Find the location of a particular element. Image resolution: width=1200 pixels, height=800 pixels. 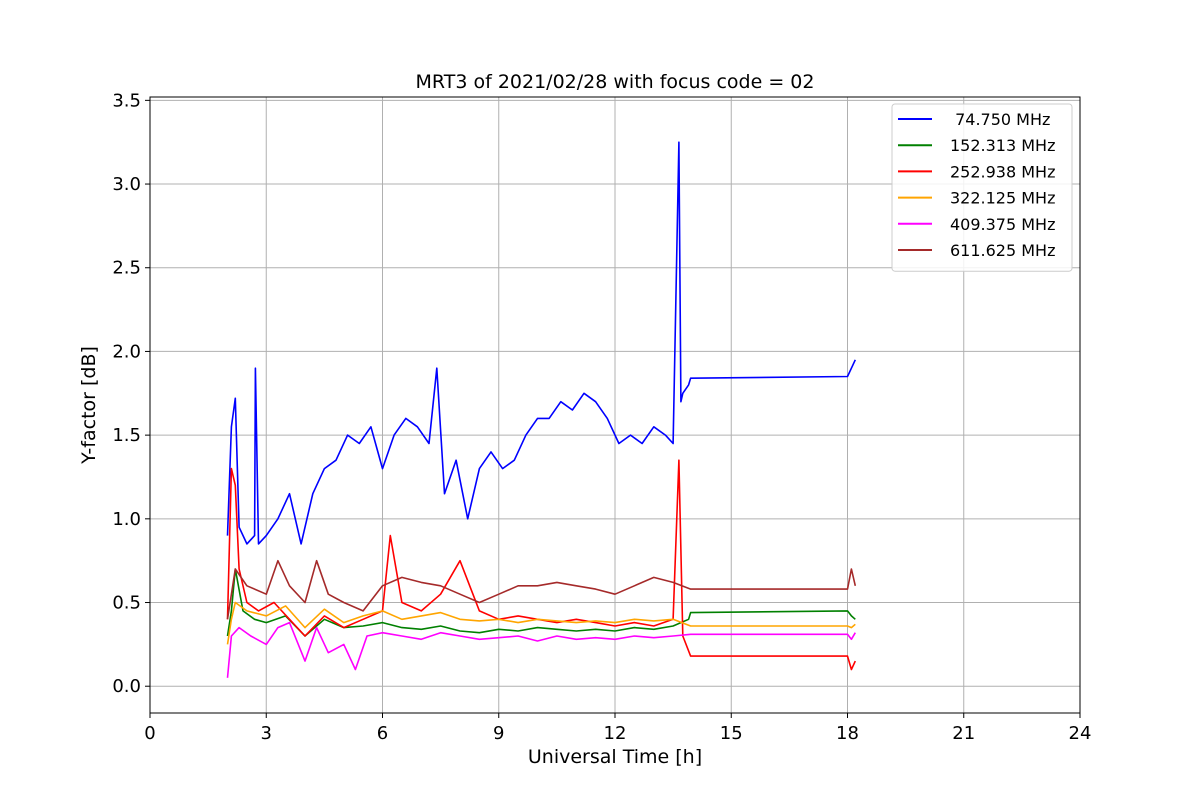

x-tick-label: 3 is located at coordinates (266, 733).